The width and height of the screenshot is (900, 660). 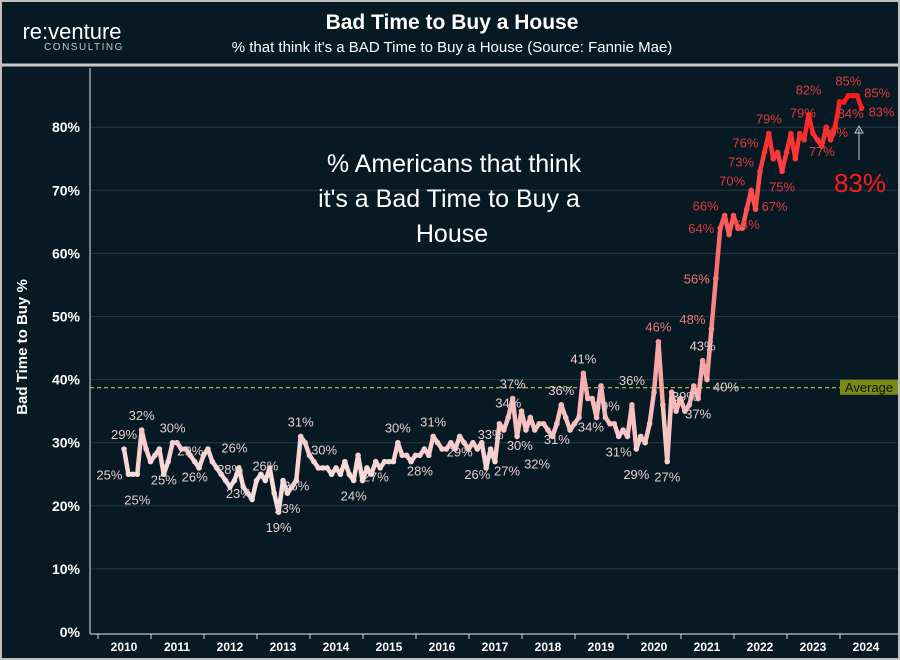 I want to click on data-label: 85%, so click(x=877, y=93).